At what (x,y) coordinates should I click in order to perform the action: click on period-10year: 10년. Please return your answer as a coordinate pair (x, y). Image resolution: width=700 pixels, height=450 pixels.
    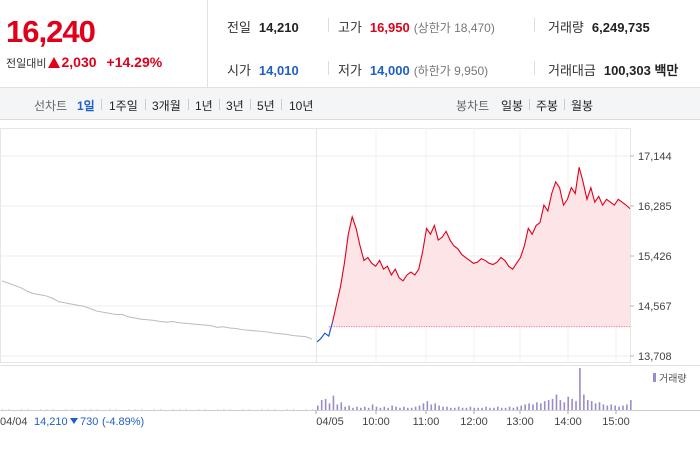
    Looking at the image, I should click on (301, 106).